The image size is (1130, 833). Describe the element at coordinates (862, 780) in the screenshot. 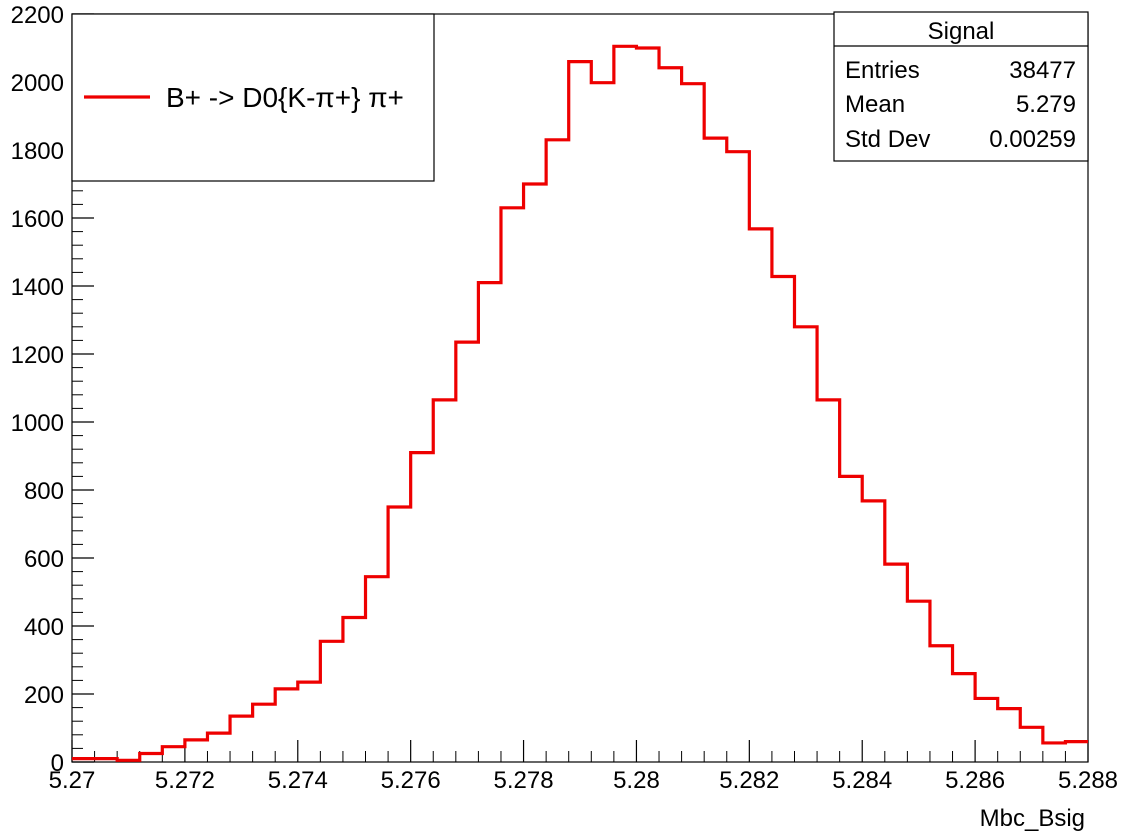

I see `x-tick-label: 5.284` at that location.